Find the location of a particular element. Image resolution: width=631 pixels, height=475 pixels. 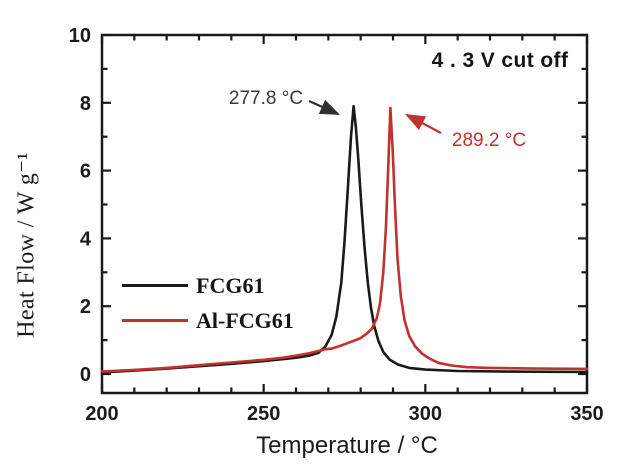

svg-text: 8 is located at coordinates (85, 104).